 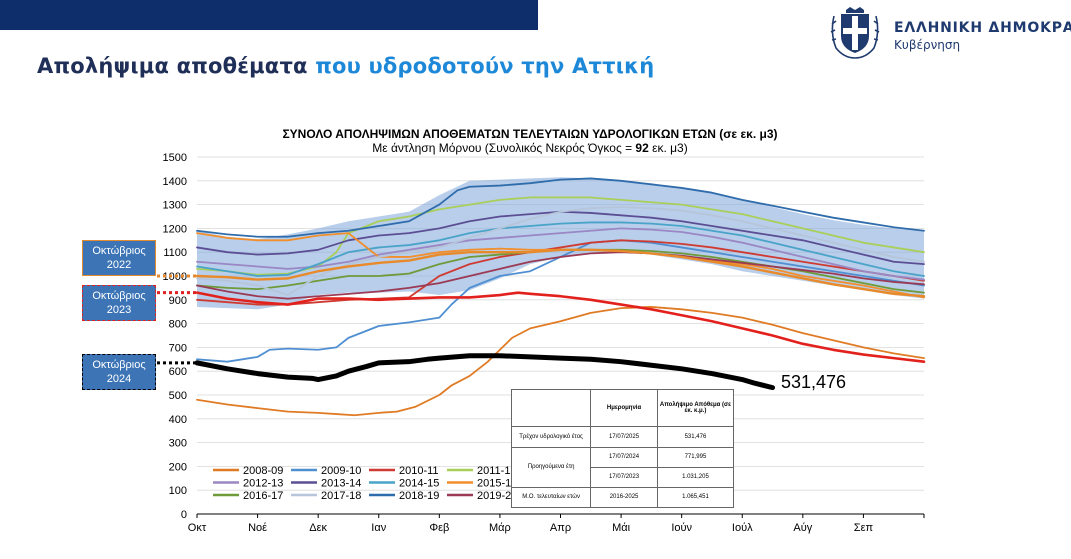 What do you see at coordinates (695, 437) in the screenshot?
I see `table-cell-value: 531,476` at bounding box center [695, 437].